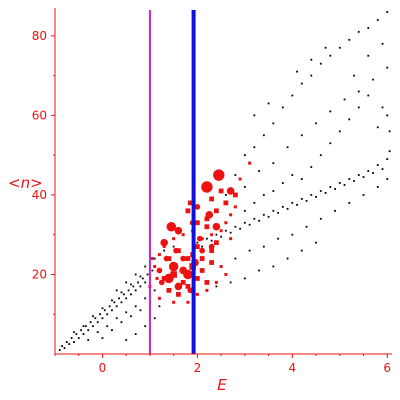  I want to click on x-axis-title: E, so click(222, 385).